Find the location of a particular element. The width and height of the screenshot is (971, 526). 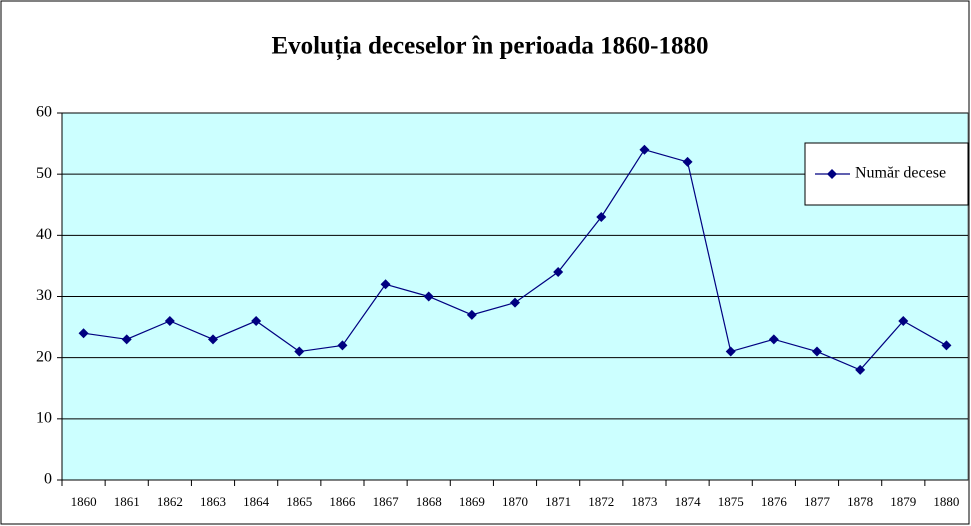

x-tick-label: 1872 is located at coordinates (601, 501).